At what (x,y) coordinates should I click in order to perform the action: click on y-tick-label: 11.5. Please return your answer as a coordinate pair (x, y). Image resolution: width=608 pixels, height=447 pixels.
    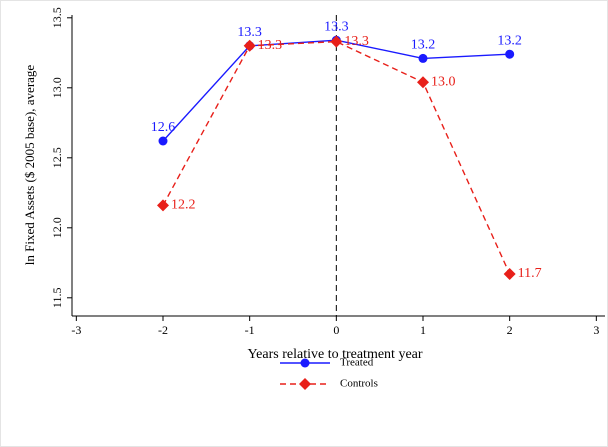
    Looking at the image, I should click on (57, 298).